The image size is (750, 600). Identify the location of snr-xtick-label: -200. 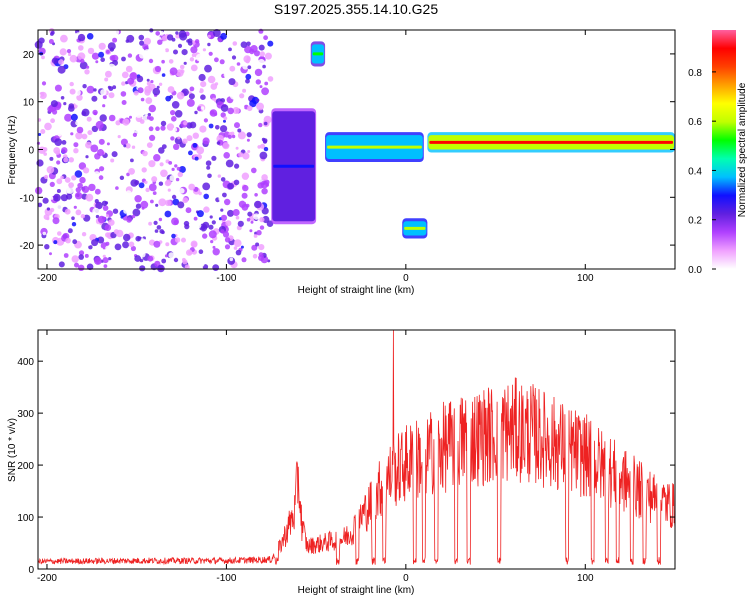
(47, 578).